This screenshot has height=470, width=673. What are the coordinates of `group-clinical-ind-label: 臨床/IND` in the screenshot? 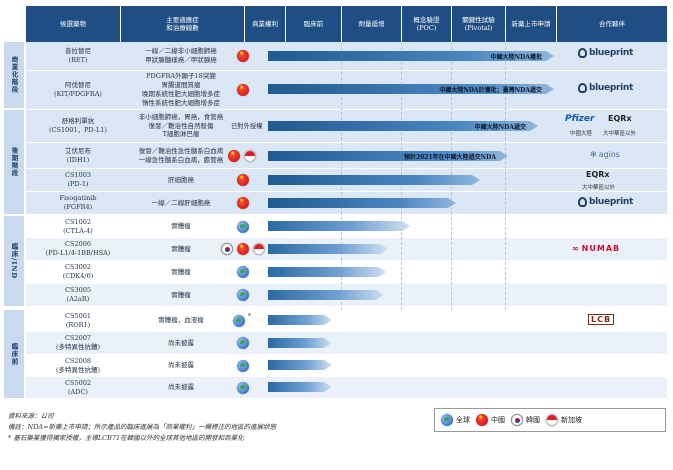 It's located at (14, 261).